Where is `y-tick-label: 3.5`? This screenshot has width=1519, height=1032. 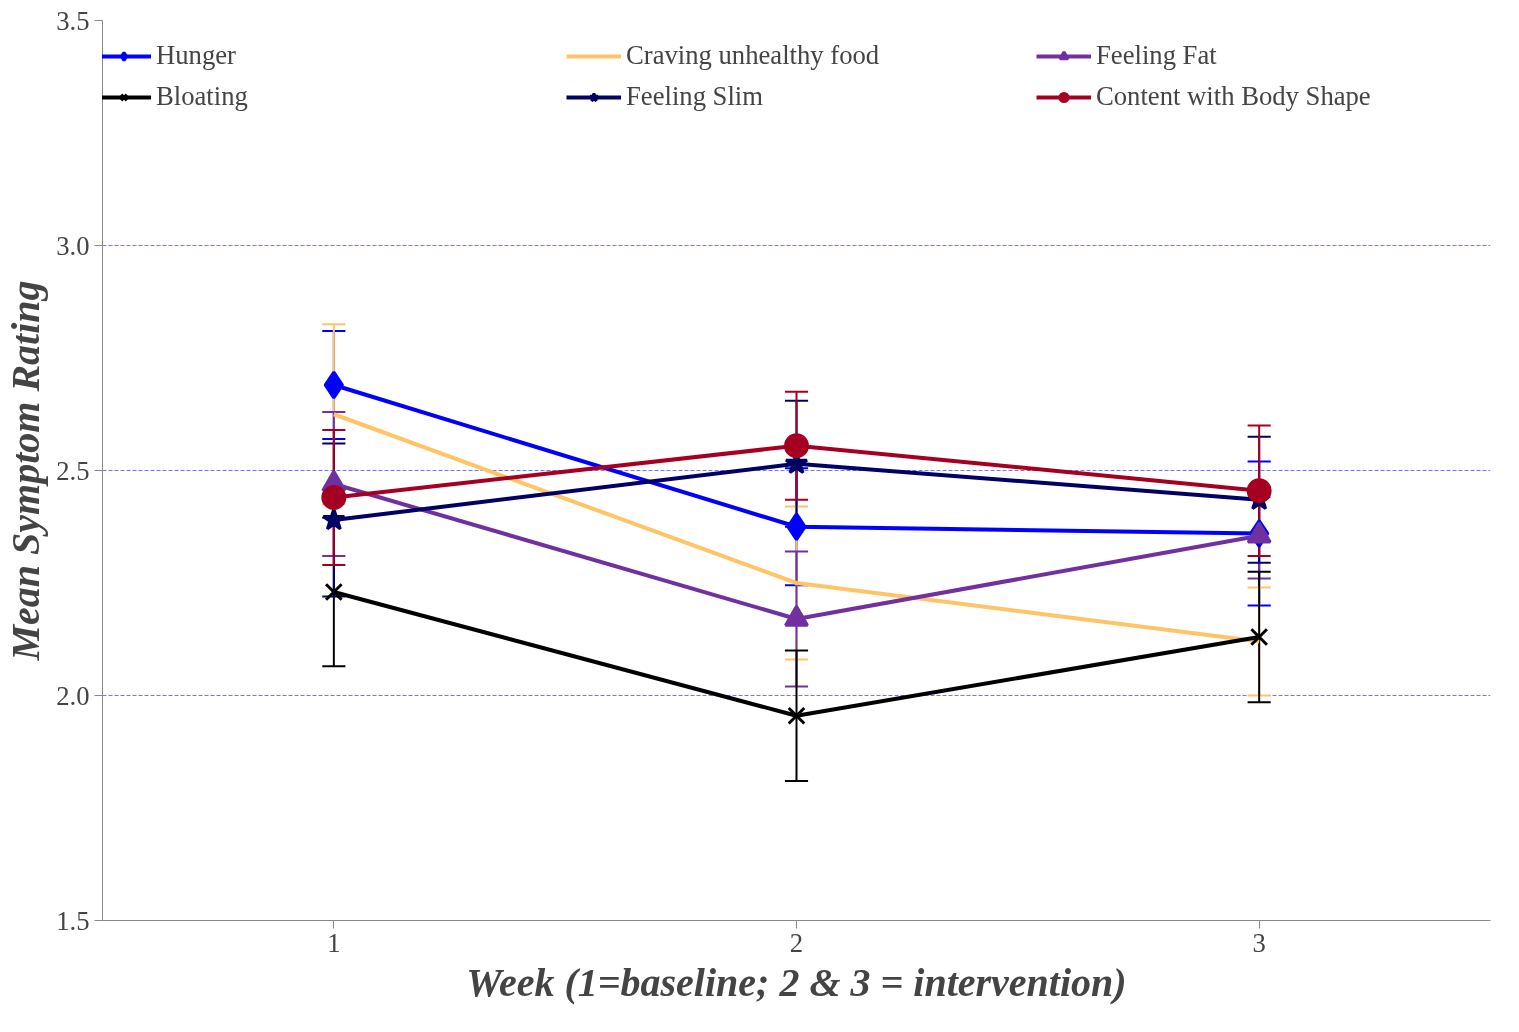 y-tick-label: 3.5 is located at coordinates (73, 20).